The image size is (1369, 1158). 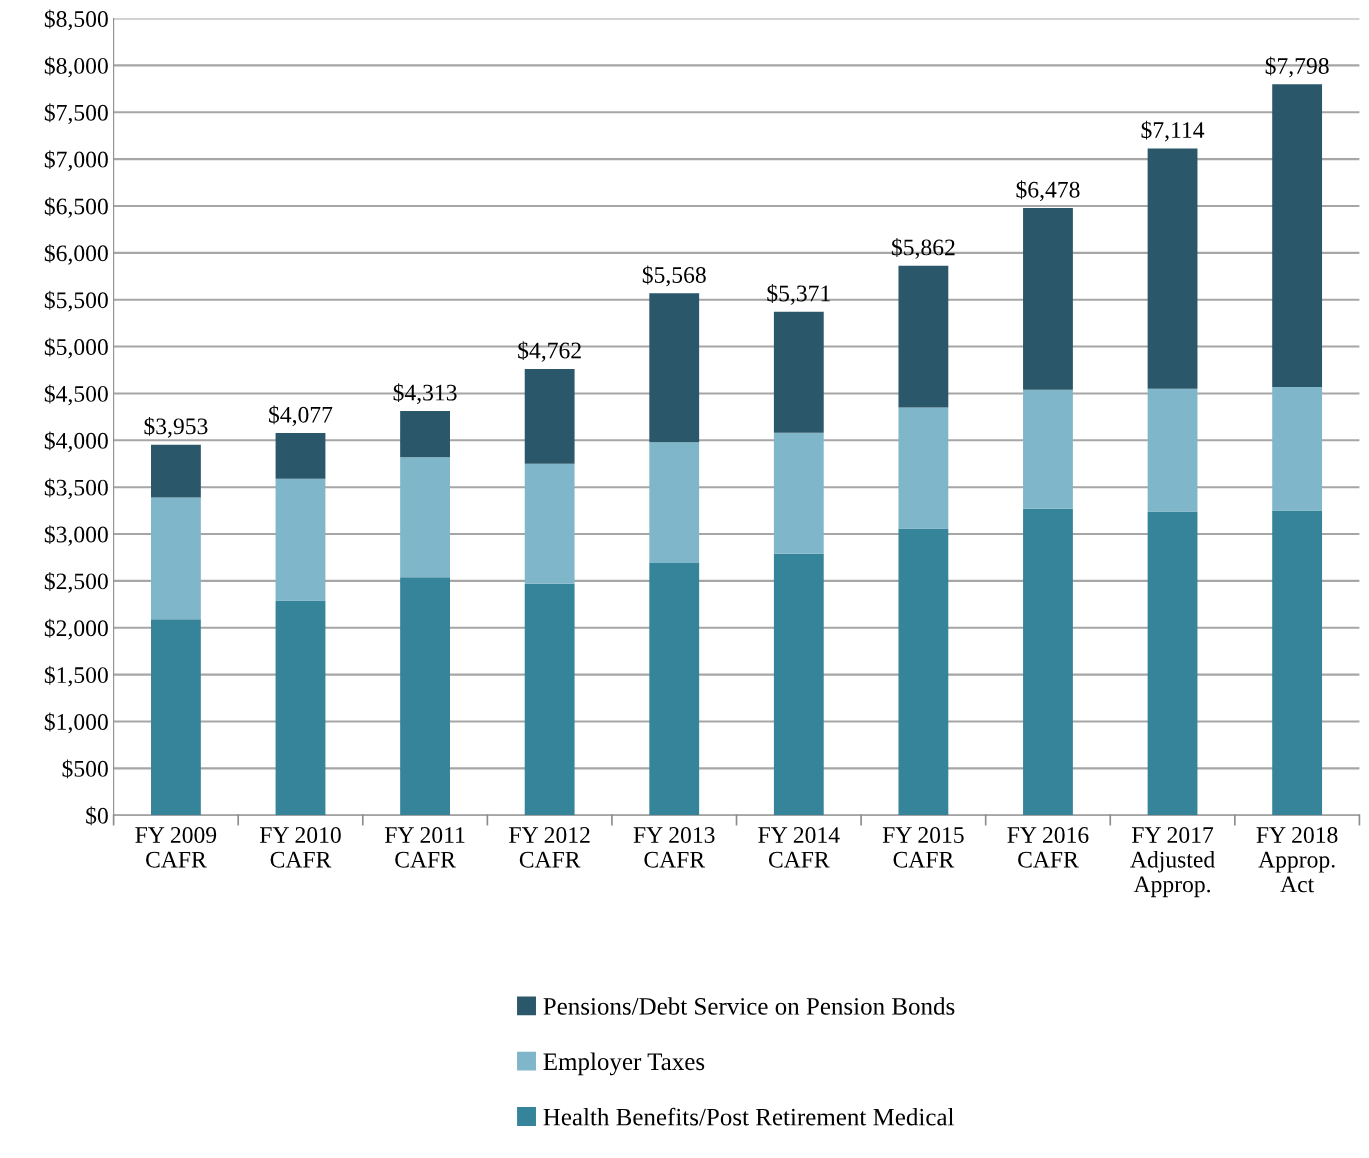 What do you see at coordinates (1297, 860) in the screenshot?
I see `x-tick-label: FY 2018 Approp. Act` at bounding box center [1297, 860].